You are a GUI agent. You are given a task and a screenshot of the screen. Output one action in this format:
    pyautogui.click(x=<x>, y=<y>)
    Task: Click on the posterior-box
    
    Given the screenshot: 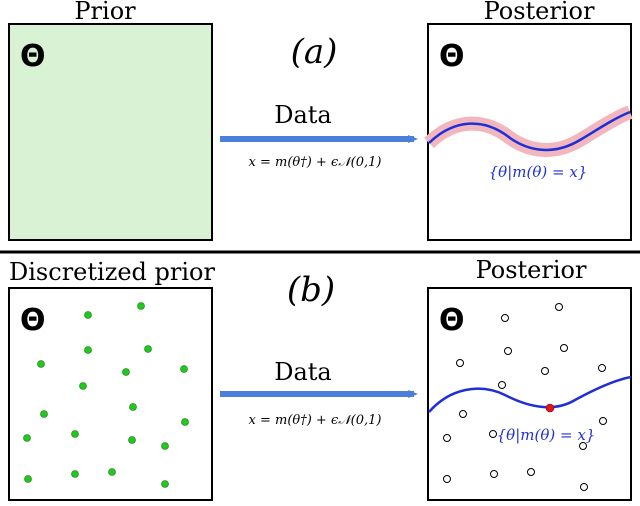 What is the action you would take?
    pyautogui.click(x=529, y=394)
    